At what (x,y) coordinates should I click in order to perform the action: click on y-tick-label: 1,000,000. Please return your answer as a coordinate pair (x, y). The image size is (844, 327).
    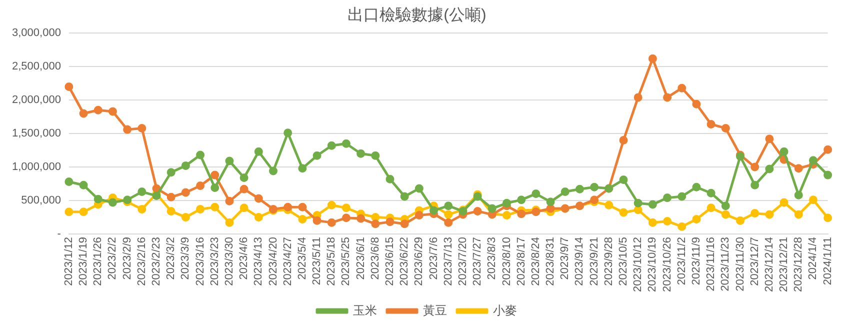
    Looking at the image, I should click on (36, 167).